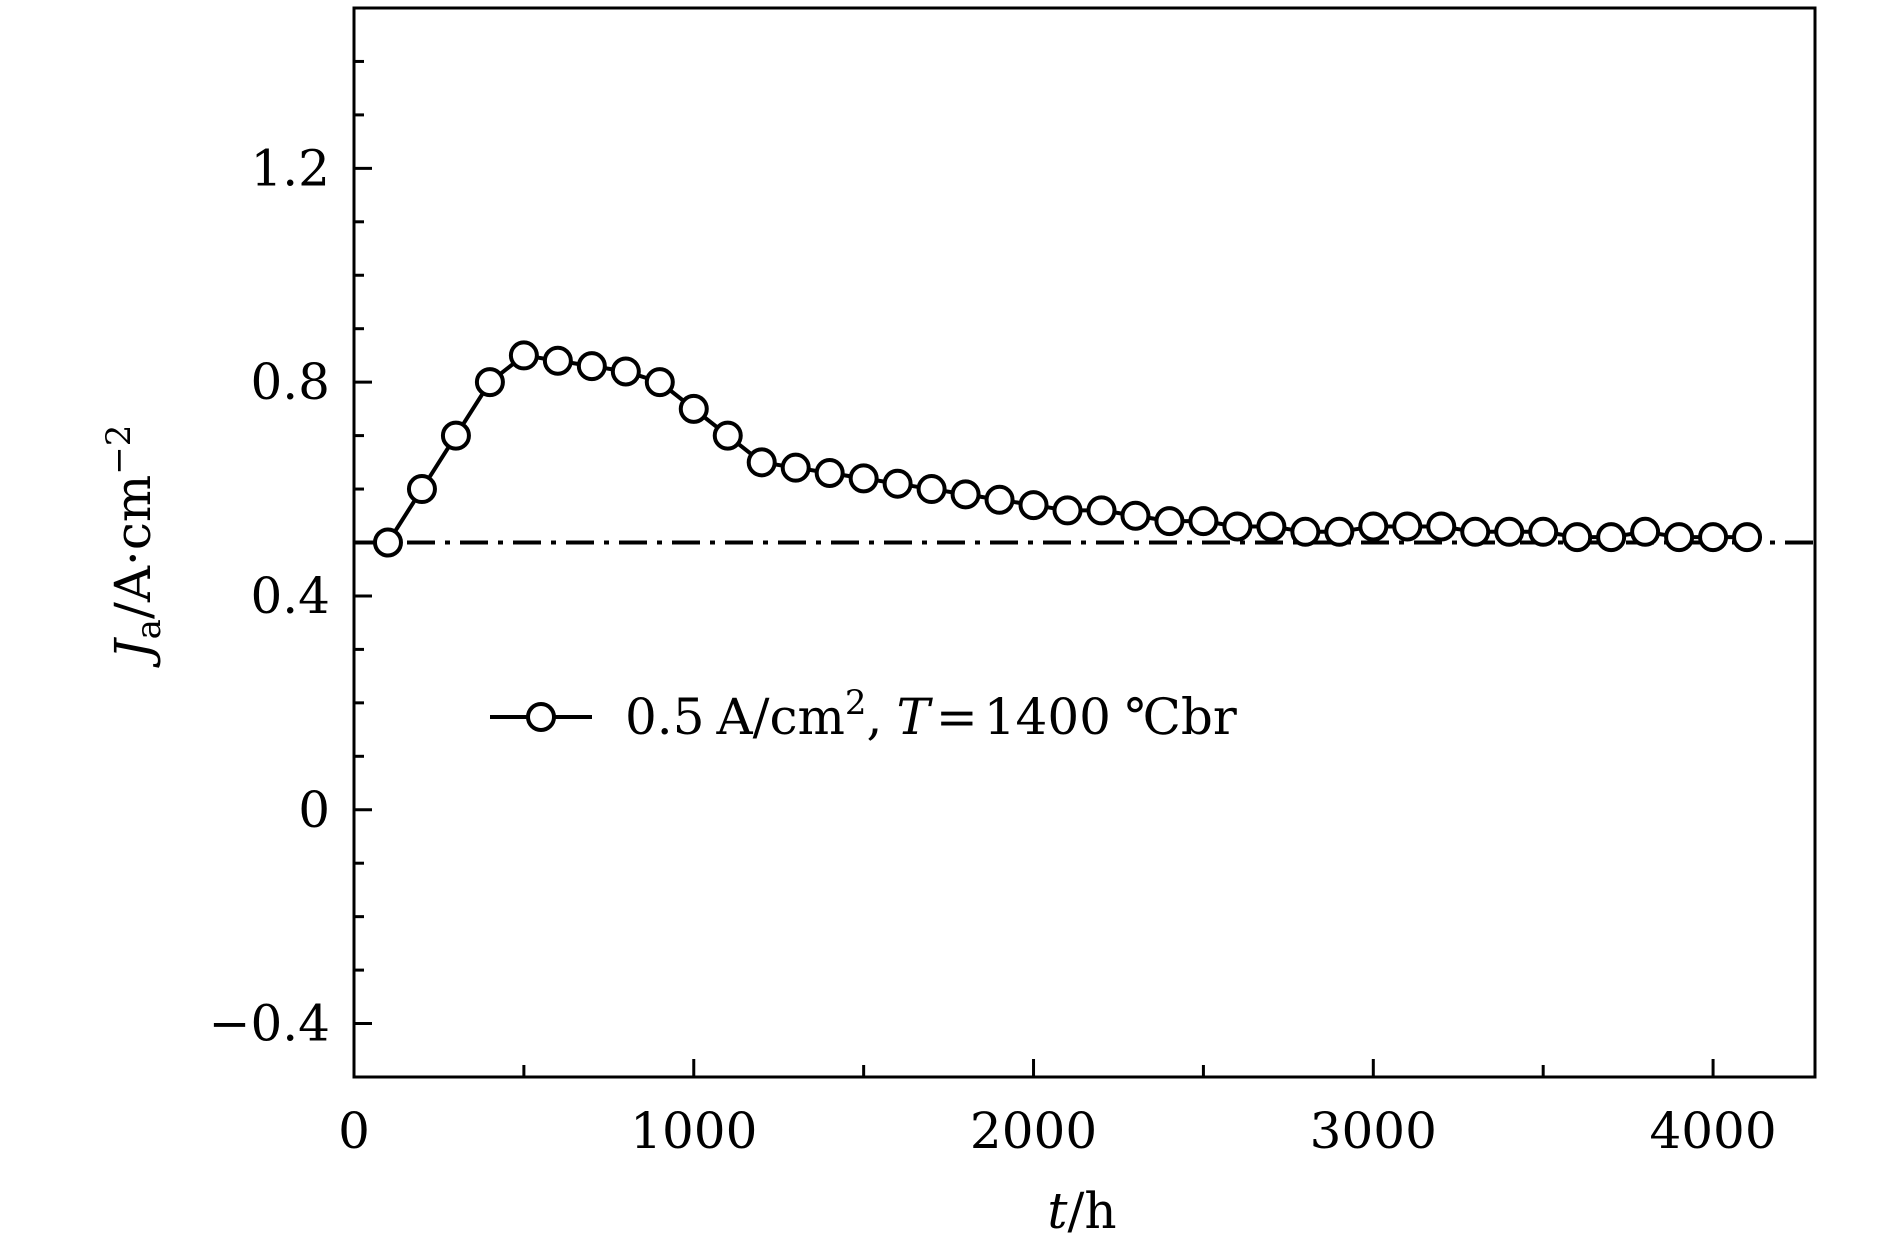 The width and height of the screenshot is (1890, 1252). What do you see at coordinates (1373, 1131) in the screenshot?
I see `x-tick-label: 3000` at bounding box center [1373, 1131].